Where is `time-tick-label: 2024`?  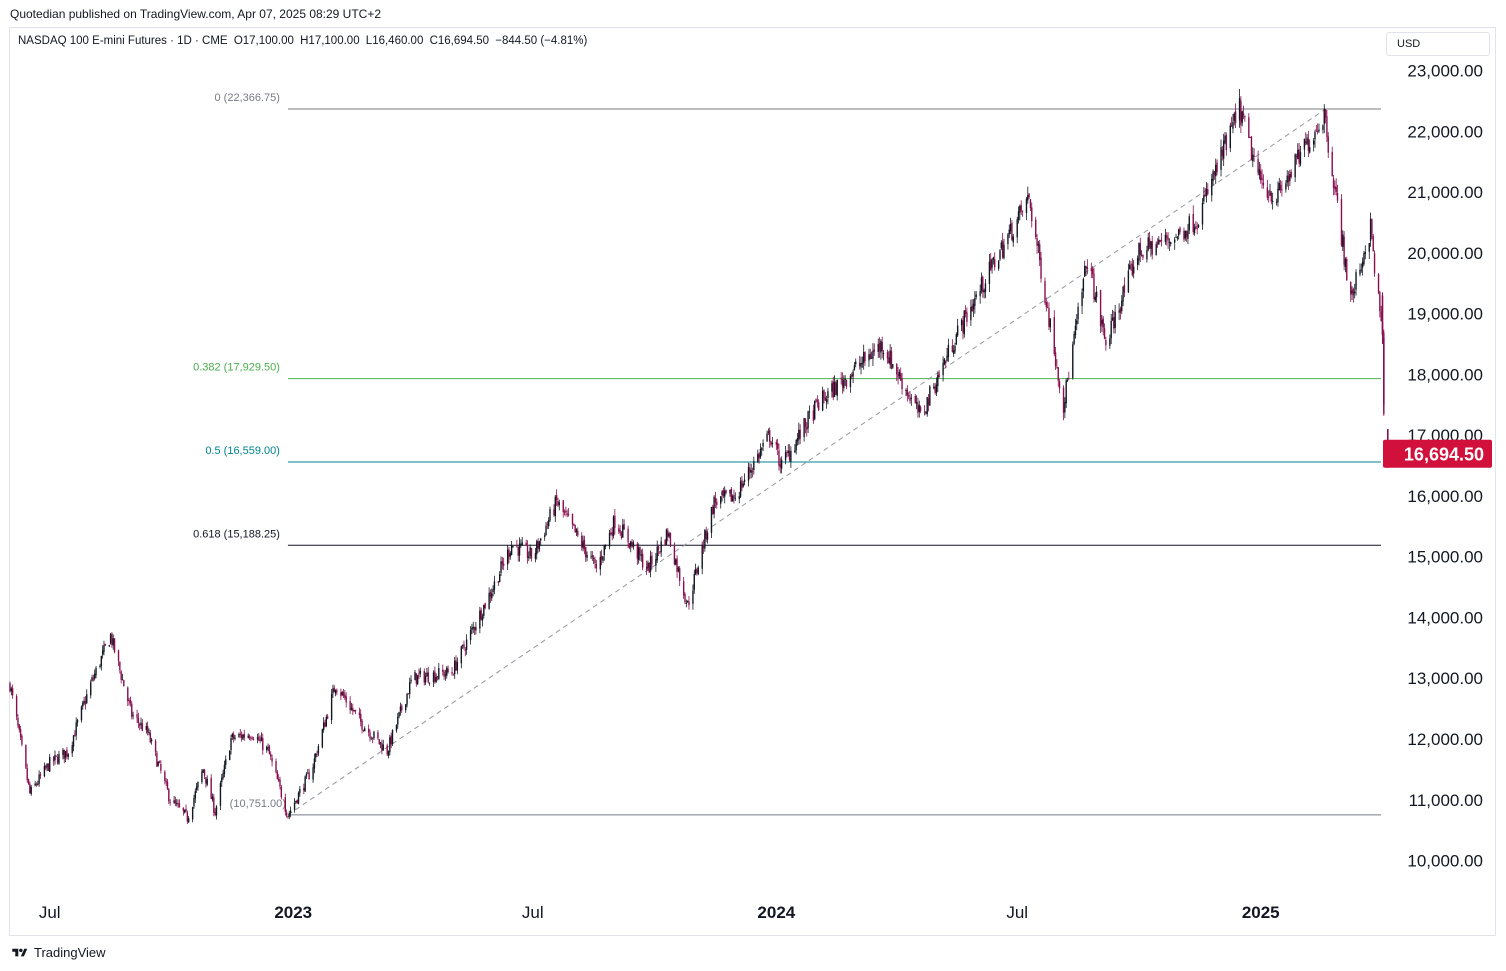
time-tick-label: 2024 is located at coordinates (776, 912).